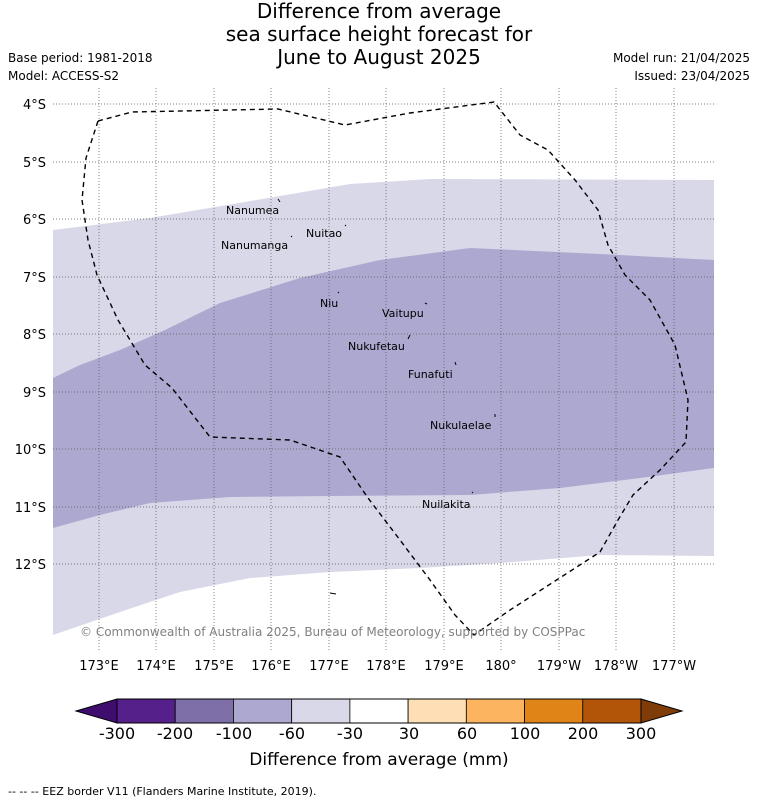  What do you see at coordinates (379, 57) in the screenshot?
I see `title-line-3: June to August 2025` at bounding box center [379, 57].